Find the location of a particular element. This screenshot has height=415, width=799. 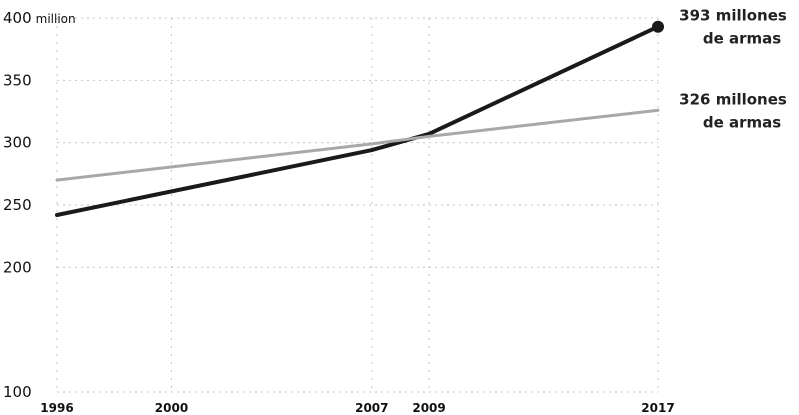

y-tick-value: 100 is located at coordinates (17, 392).